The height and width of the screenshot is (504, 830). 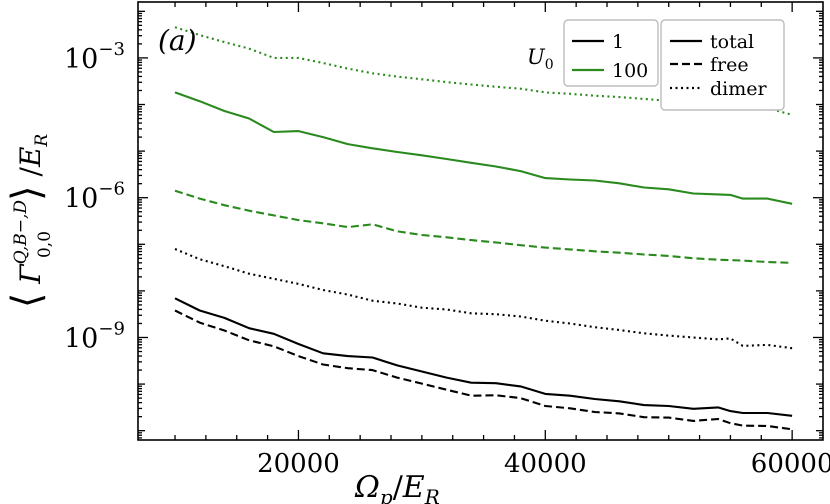 What do you see at coordinates (729, 65) in the screenshot?
I see `legend-label-free: free` at bounding box center [729, 65].